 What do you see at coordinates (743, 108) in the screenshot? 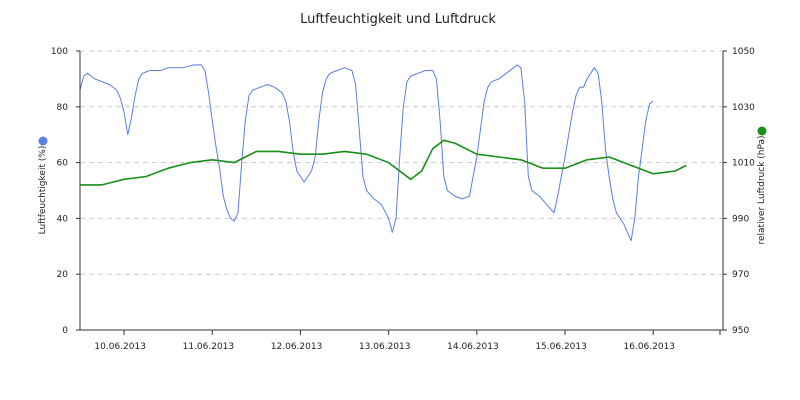
I see `y-tick-label-right: 1030` at bounding box center [743, 108].